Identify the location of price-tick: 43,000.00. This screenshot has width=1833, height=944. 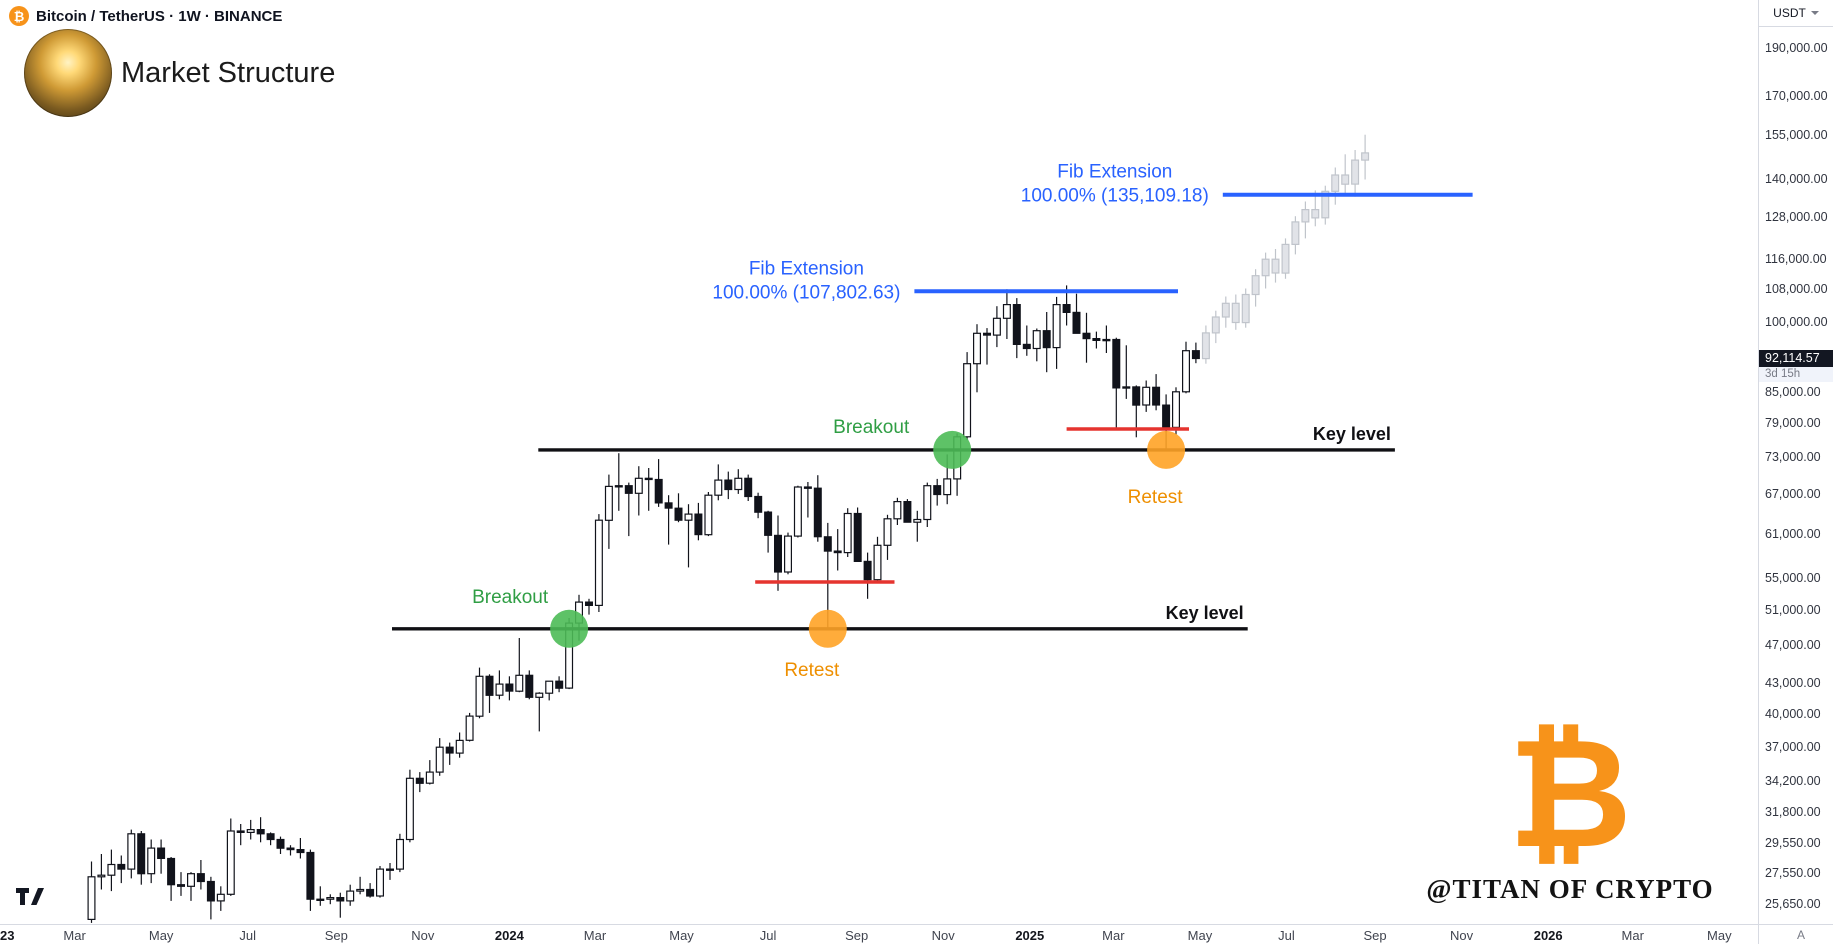
(1793, 683).